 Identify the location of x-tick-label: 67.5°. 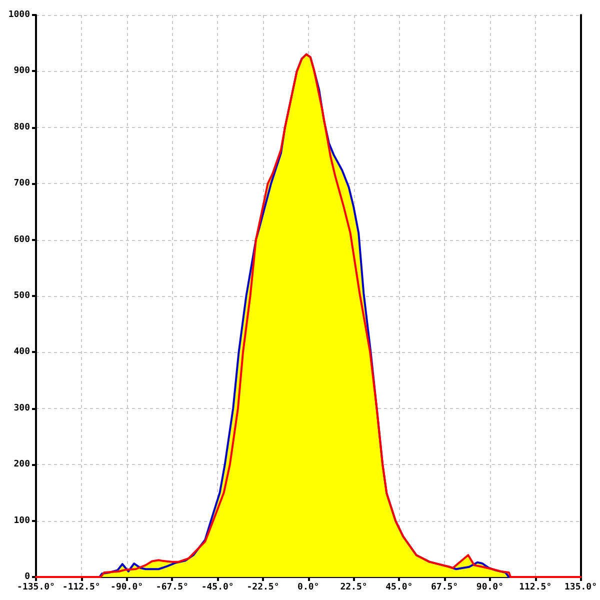
(444, 587).